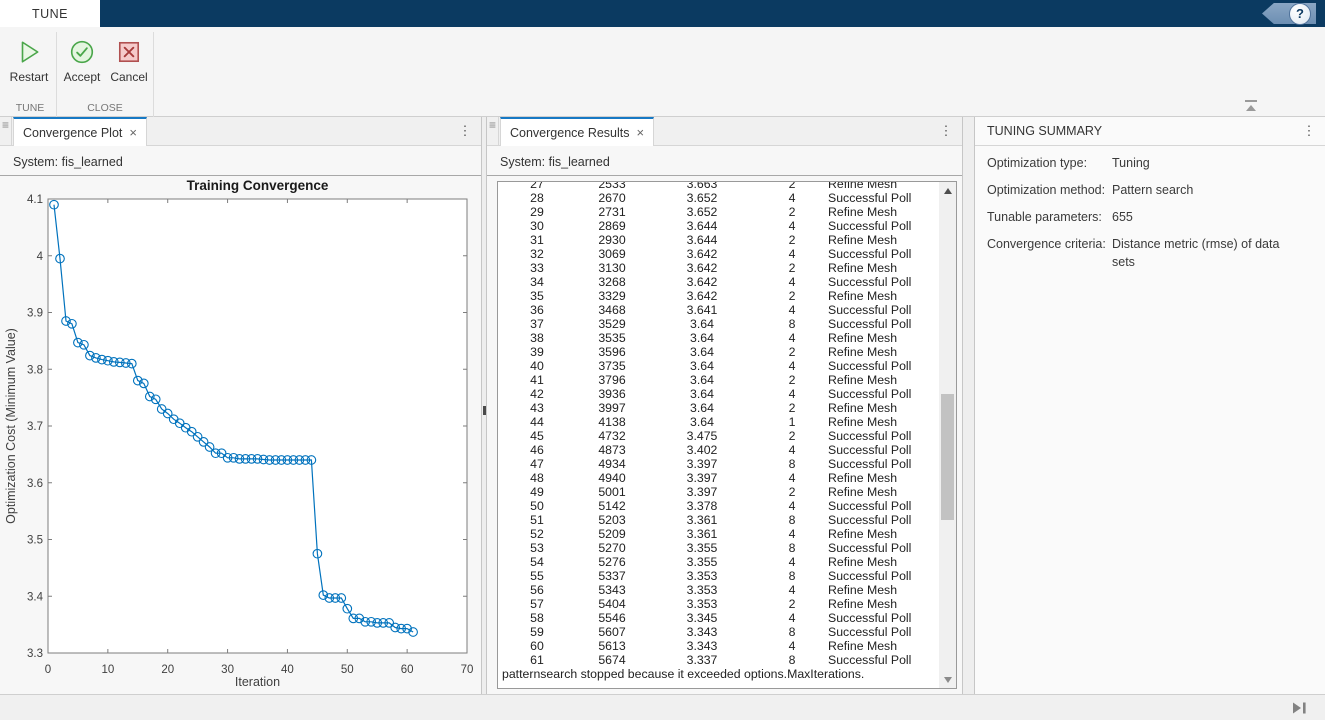  Describe the element at coordinates (721, 576) in the screenshot. I see `table-row: 55 5337 3.353 8 Successful Poll` at that location.